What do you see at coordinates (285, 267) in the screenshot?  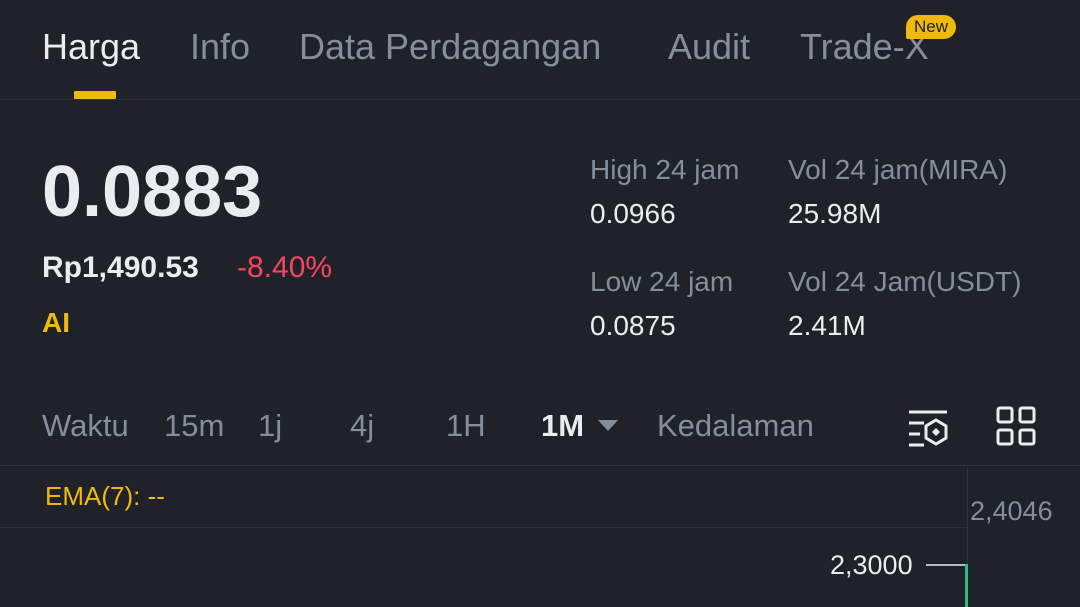 I see `price-change-percent: -8.40%` at bounding box center [285, 267].